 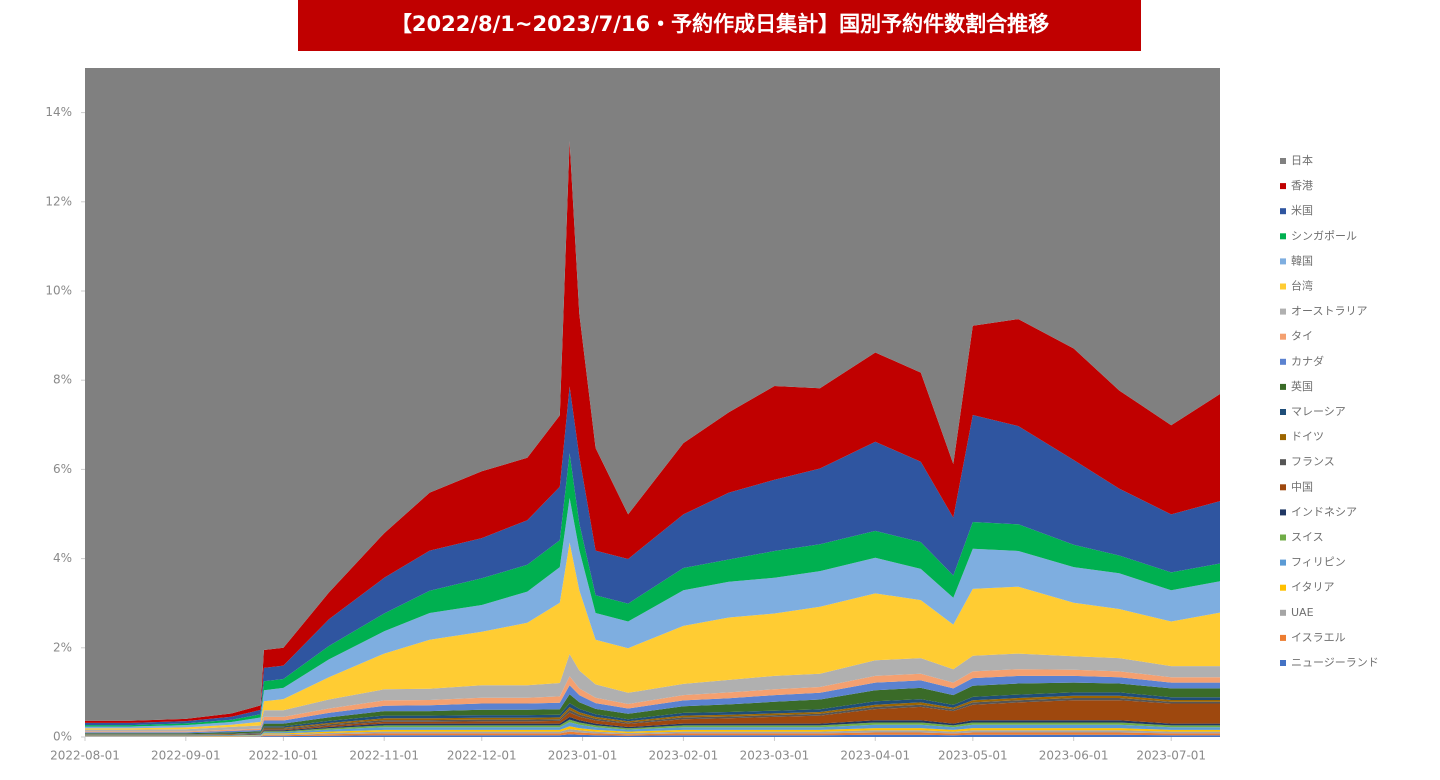 What do you see at coordinates (384, 756) in the screenshot?
I see `x-tick-label: 2022-11-01` at bounding box center [384, 756].